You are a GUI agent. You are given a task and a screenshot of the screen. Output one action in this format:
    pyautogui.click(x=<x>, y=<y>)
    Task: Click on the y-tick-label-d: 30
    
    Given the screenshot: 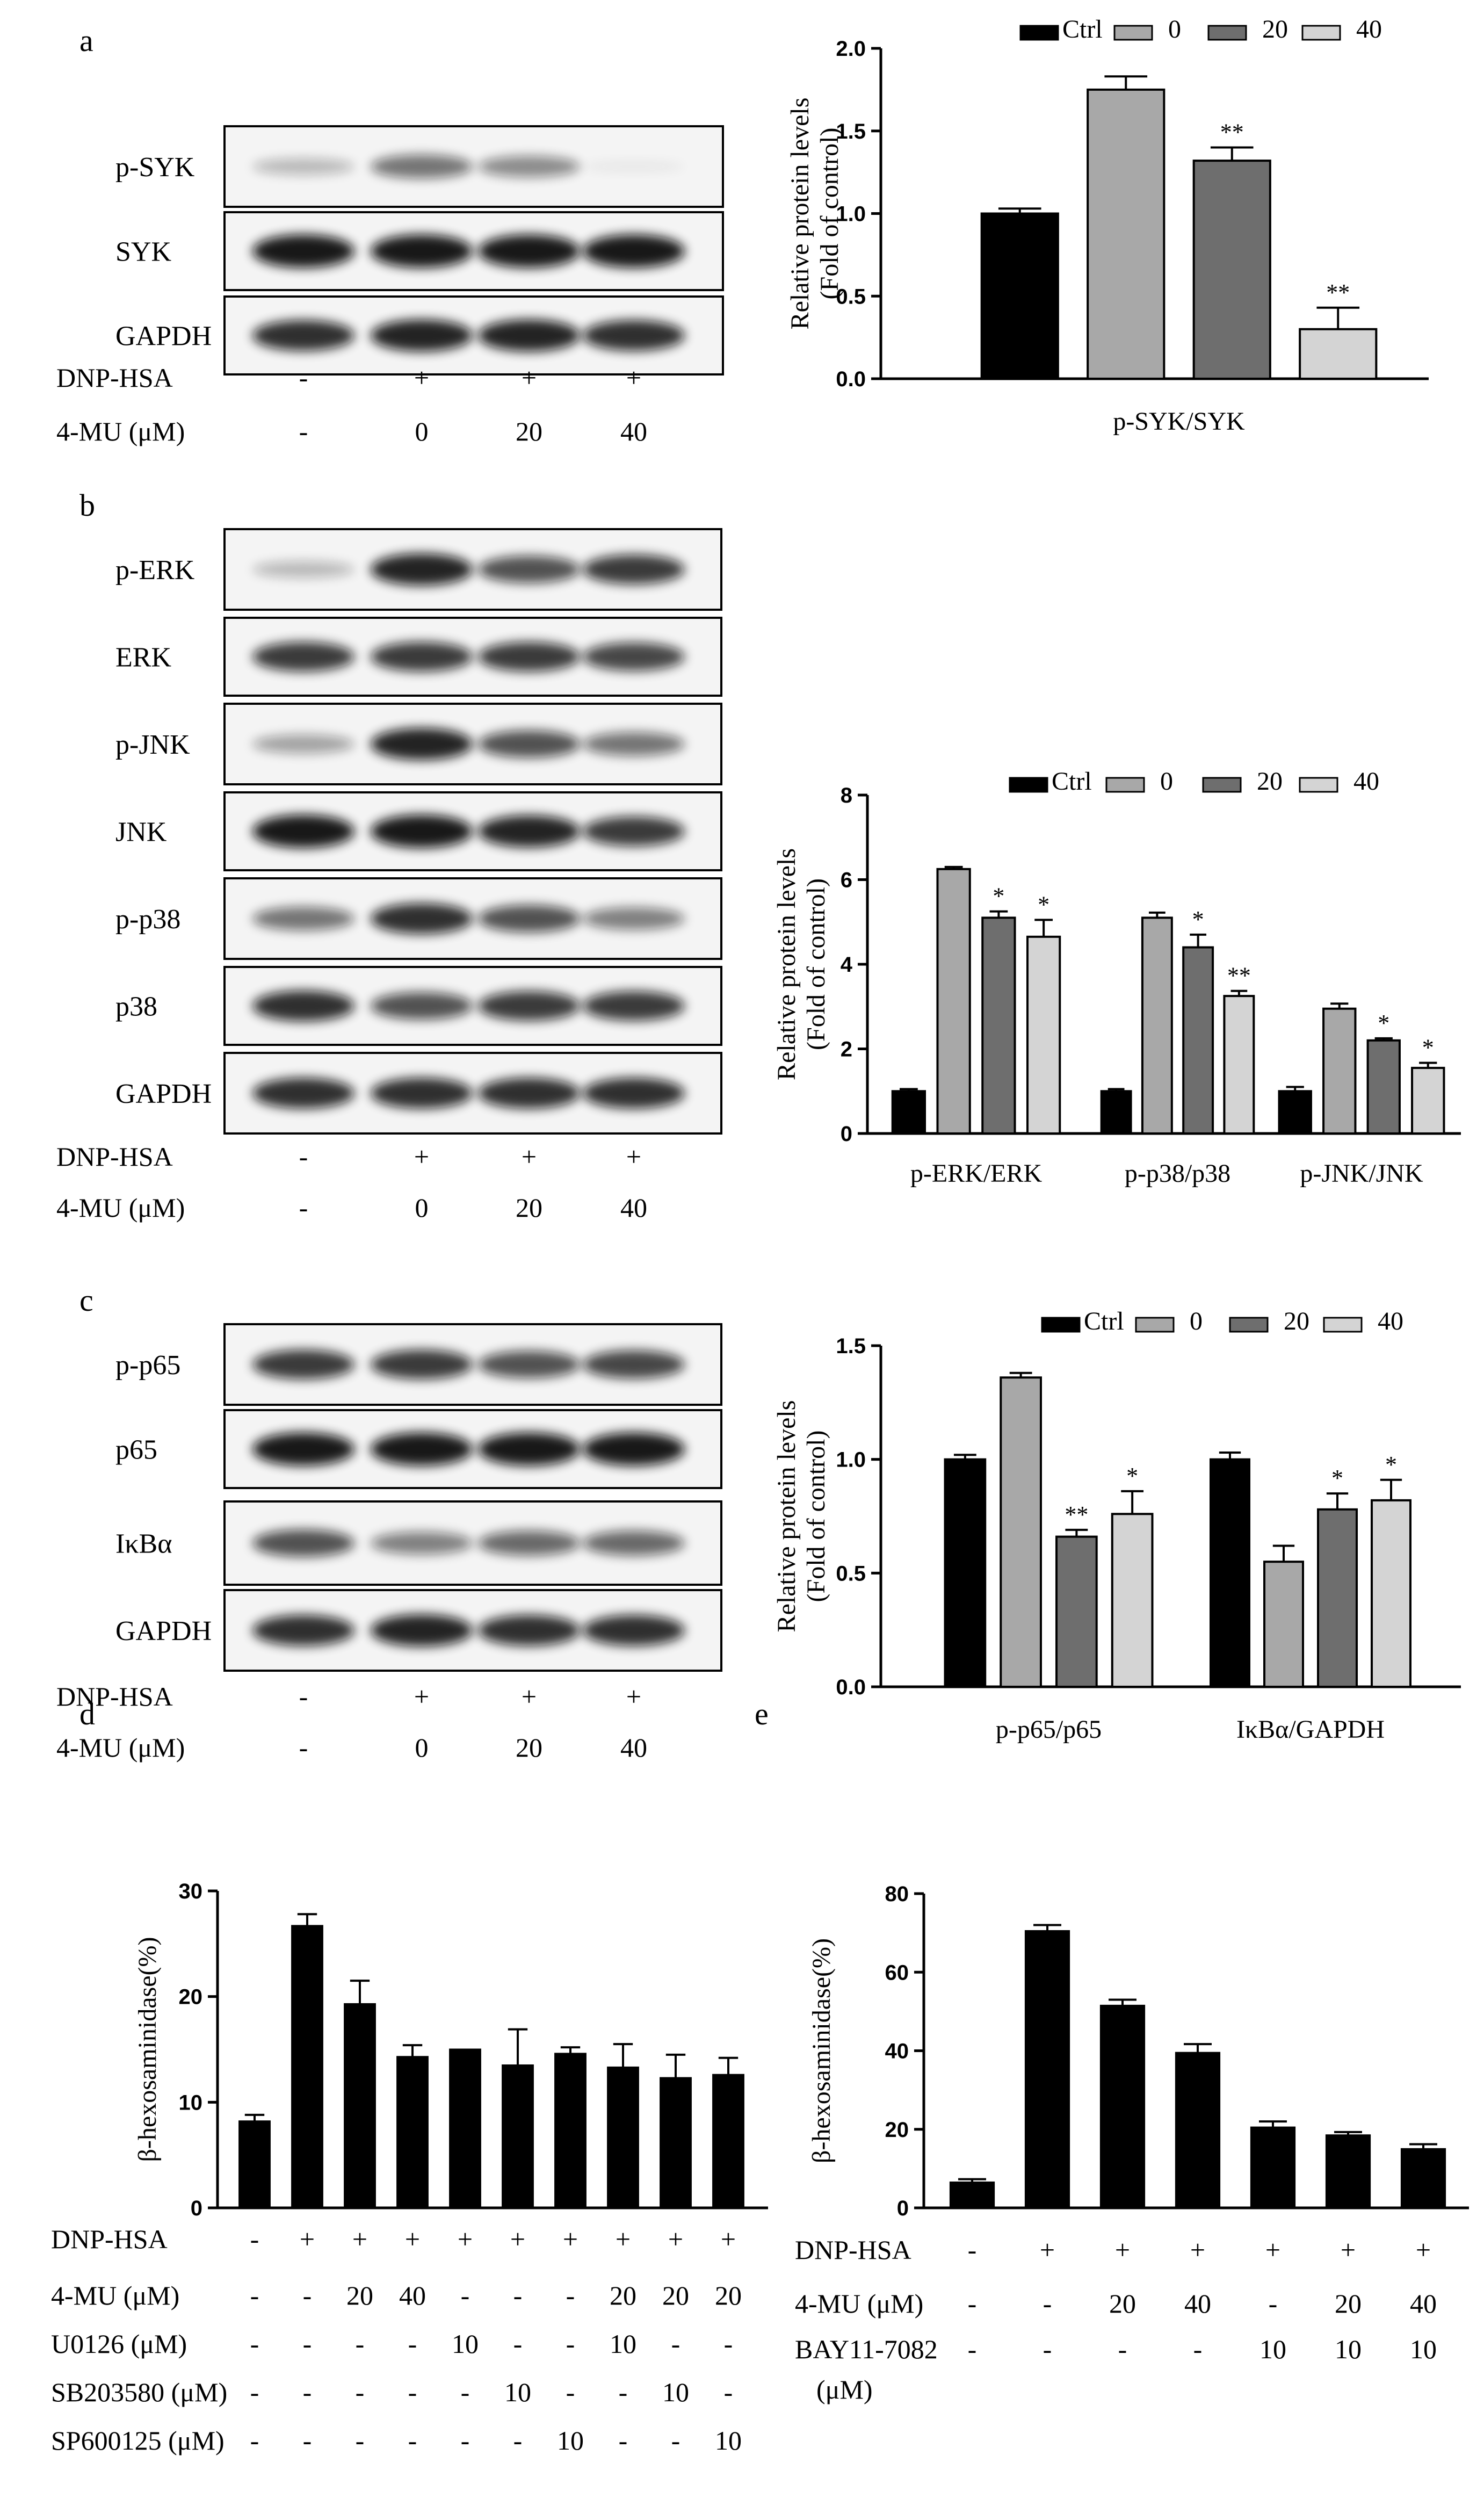 What is the action you would take?
    pyautogui.click(x=191, y=1891)
    